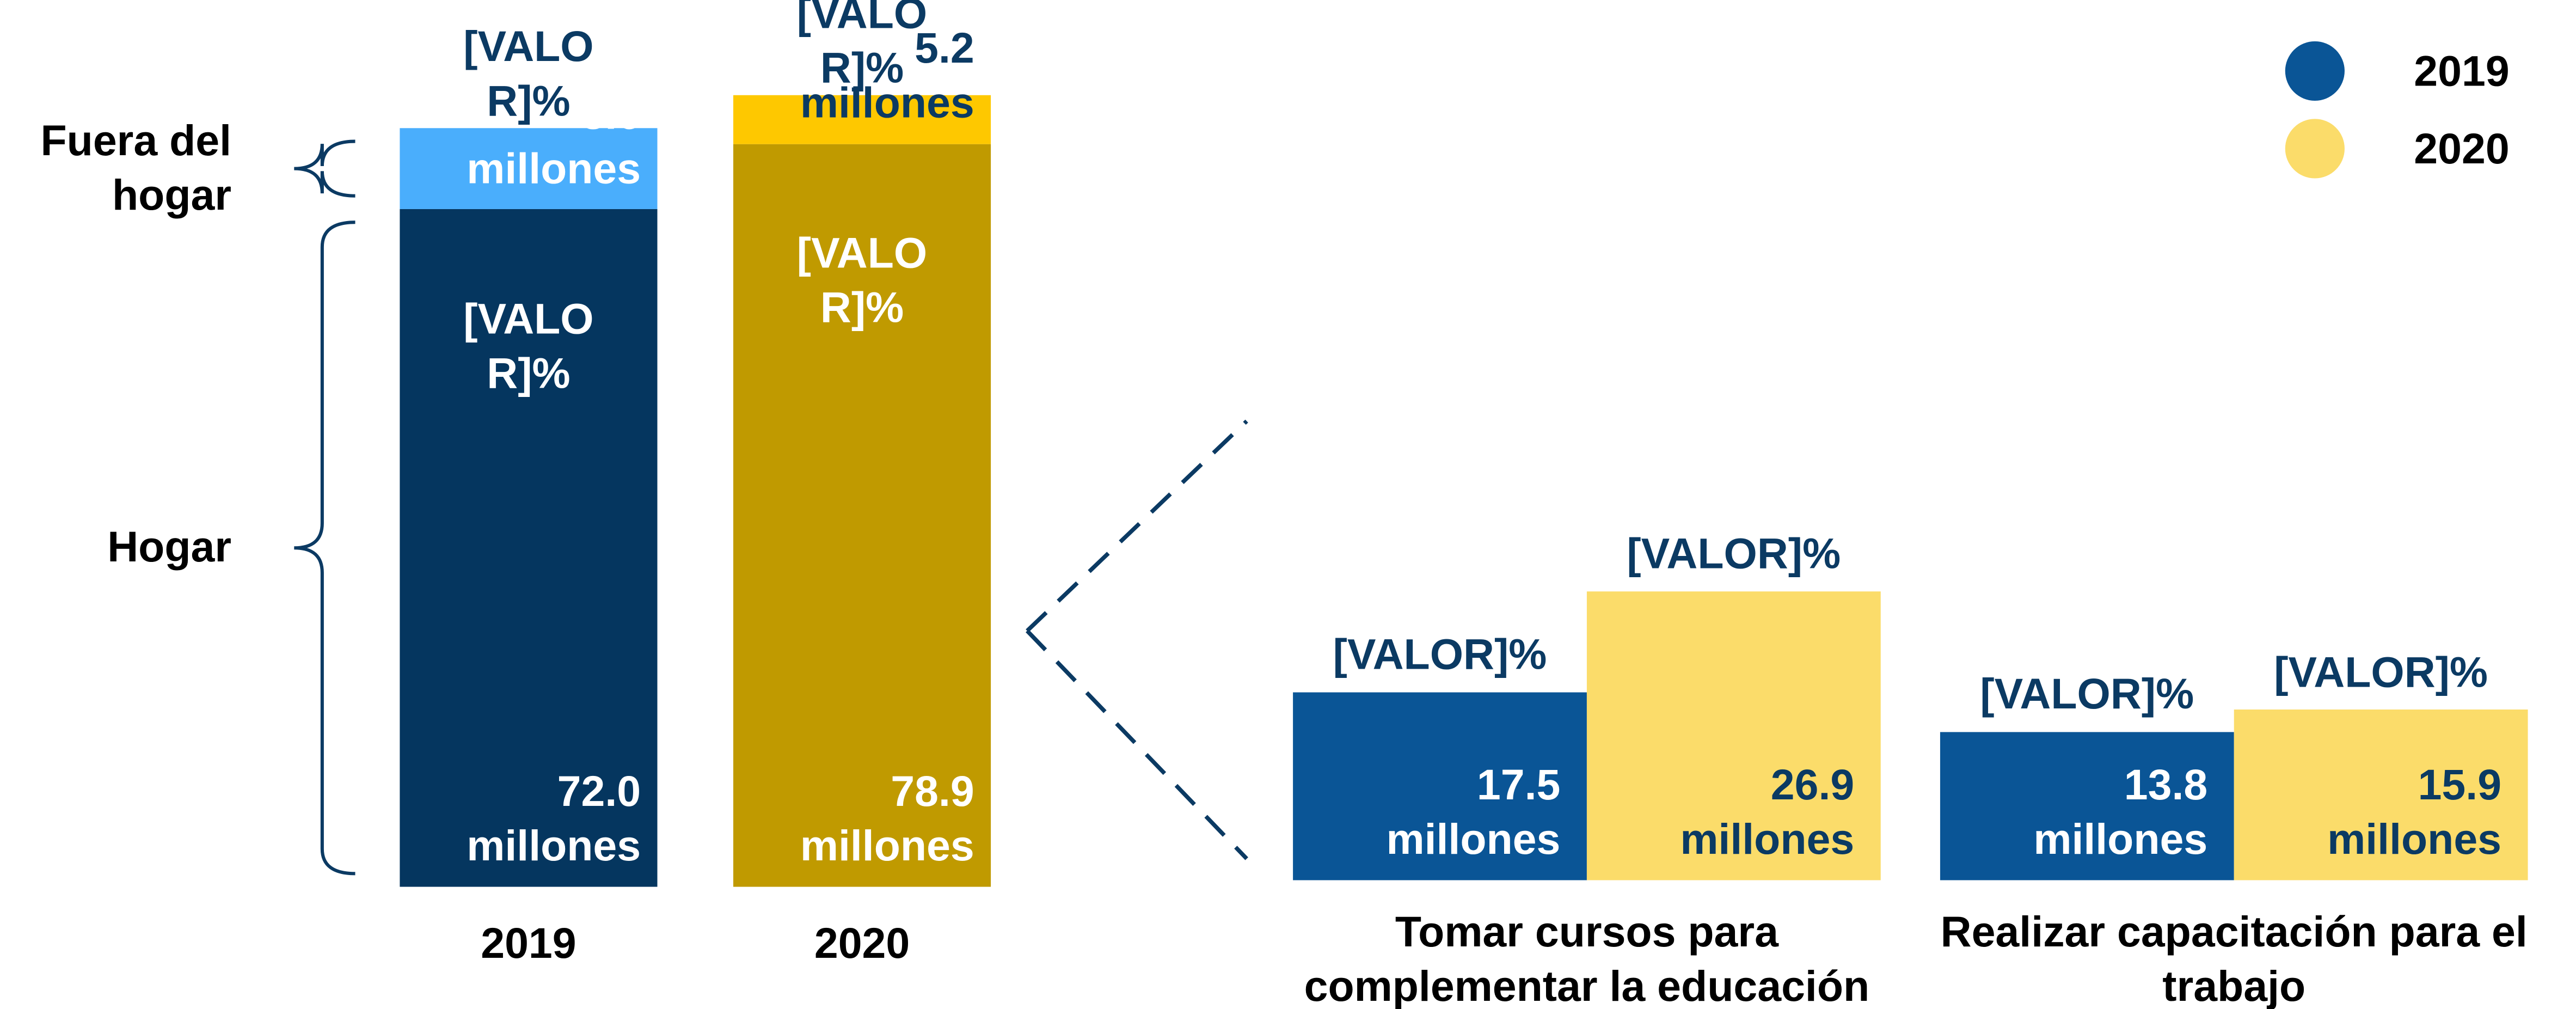 Image resolution: width=2576 pixels, height=1009 pixels. I want to click on value-label: 5.2 millones, so click(887, 75).